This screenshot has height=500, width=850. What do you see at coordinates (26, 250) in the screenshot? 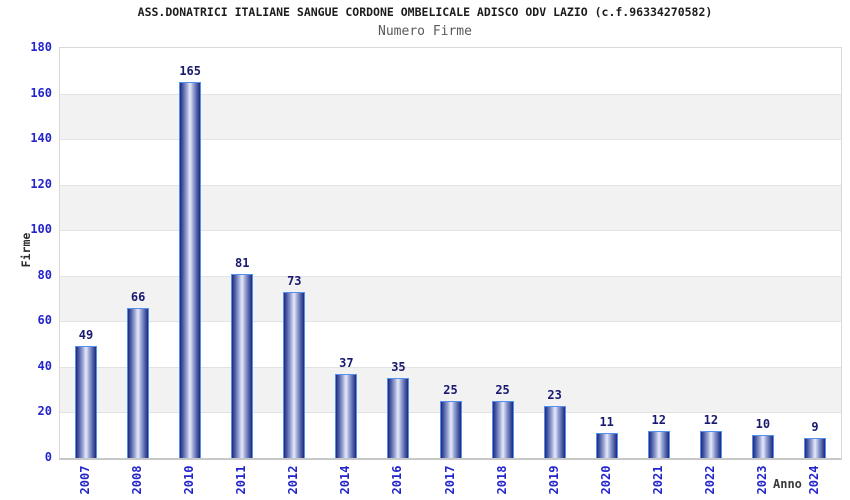
I see `y-axis-label: Firme` at bounding box center [26, 250].